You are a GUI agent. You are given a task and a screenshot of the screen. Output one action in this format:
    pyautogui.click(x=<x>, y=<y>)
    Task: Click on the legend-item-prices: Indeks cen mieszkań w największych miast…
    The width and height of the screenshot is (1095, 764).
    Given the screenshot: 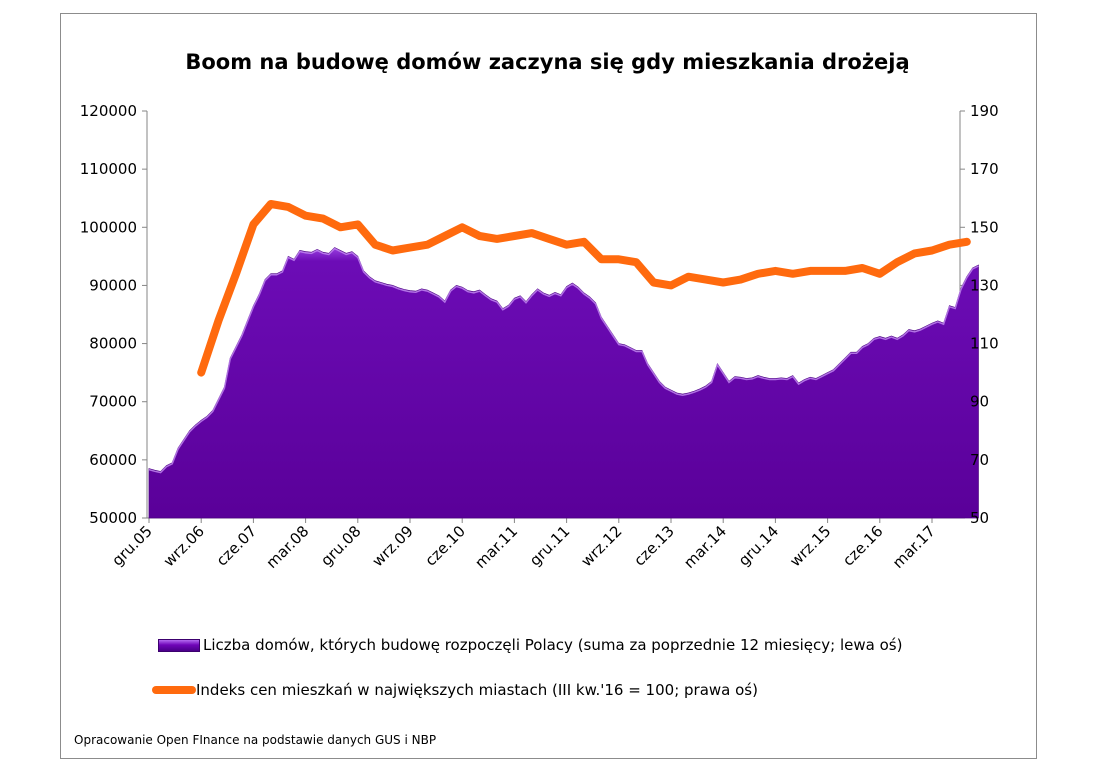 What is the action you would take?
    pyautogui.click(x=455, y=690)
    